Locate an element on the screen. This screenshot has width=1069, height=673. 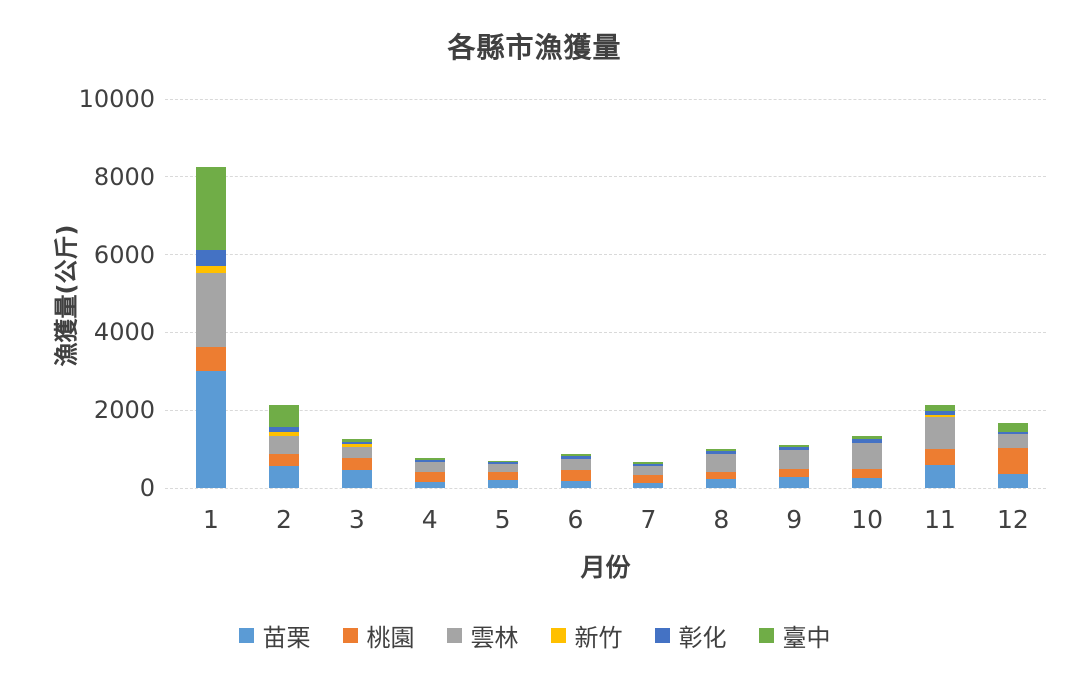
y-axis-tick-label: 8000 is located at coordinates (124, 176).